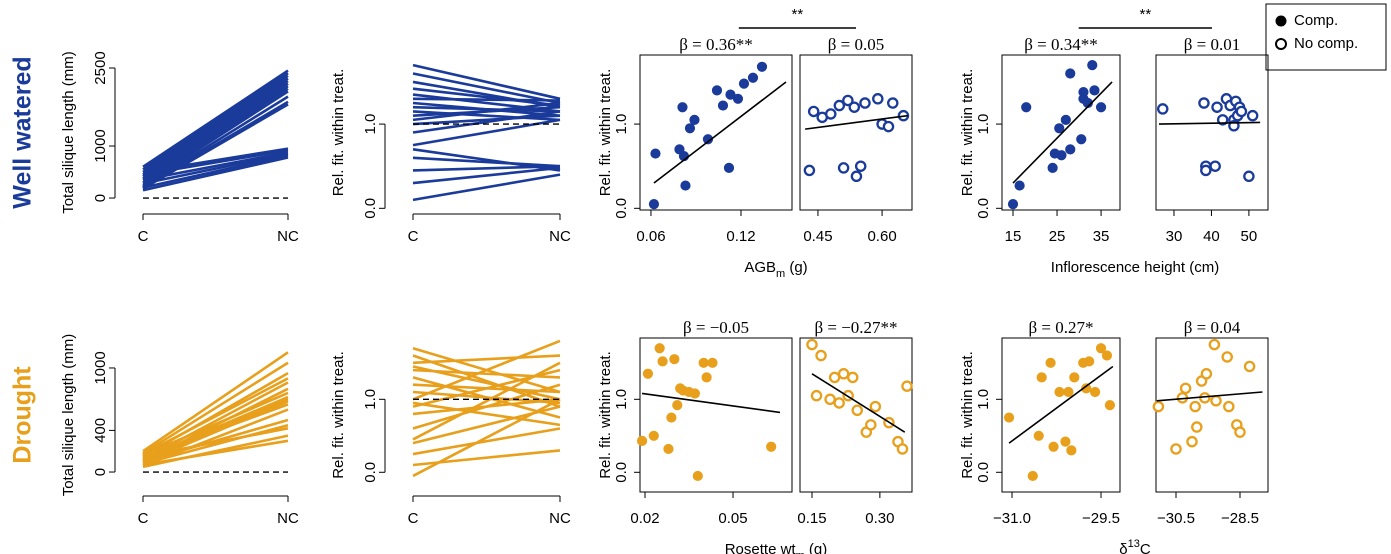  Describe the element at coordinates (1146, 14) in the screenshot. I see `significance-label: **` at that location.